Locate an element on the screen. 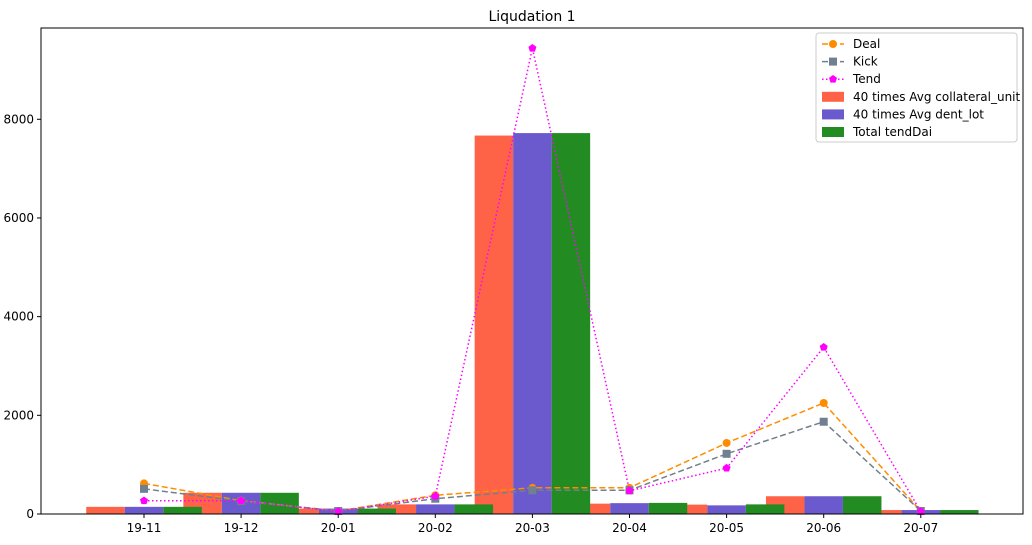  legend-swatch-total-tenddai is located at coordinates (833, 132).